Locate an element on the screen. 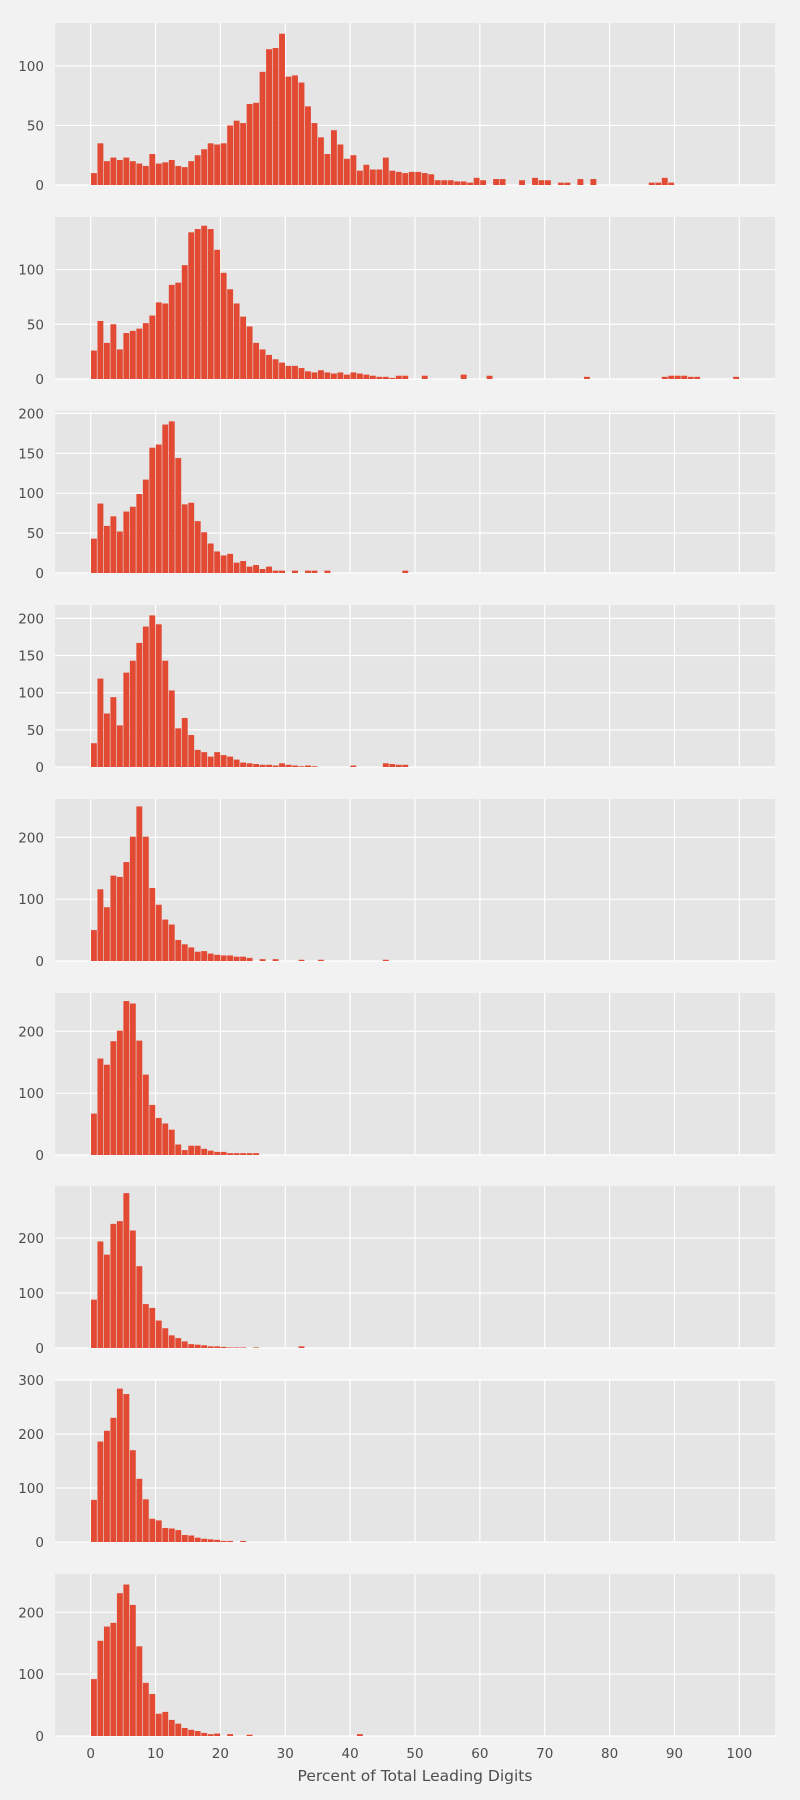 This screenshot has height=1800, width=800. histogram-panel-6: 0 100 200 is located at coordinates (396, 1078).